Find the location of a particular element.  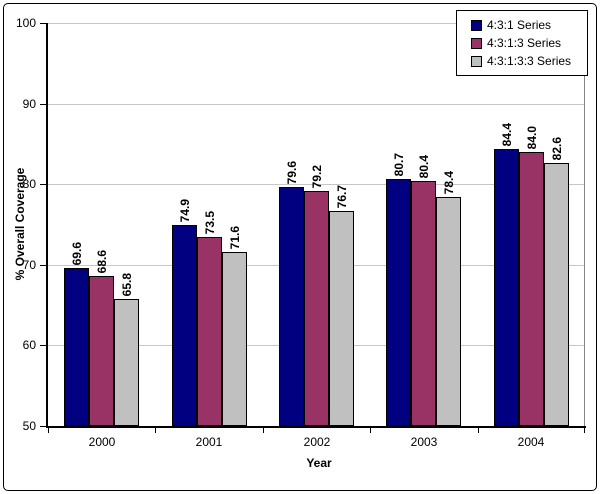

bar-data-label: 76.7 is located at coordinates (342, 196).